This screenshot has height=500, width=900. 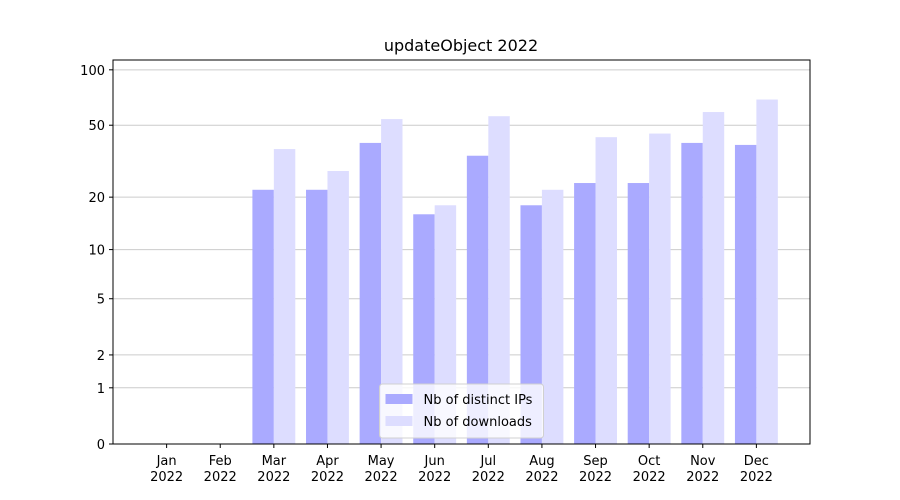 What do you see at coordinates (327, 469) in the screenshot?
I see `x-tick-label: Apr 2022` at bounding box center [327, 469].